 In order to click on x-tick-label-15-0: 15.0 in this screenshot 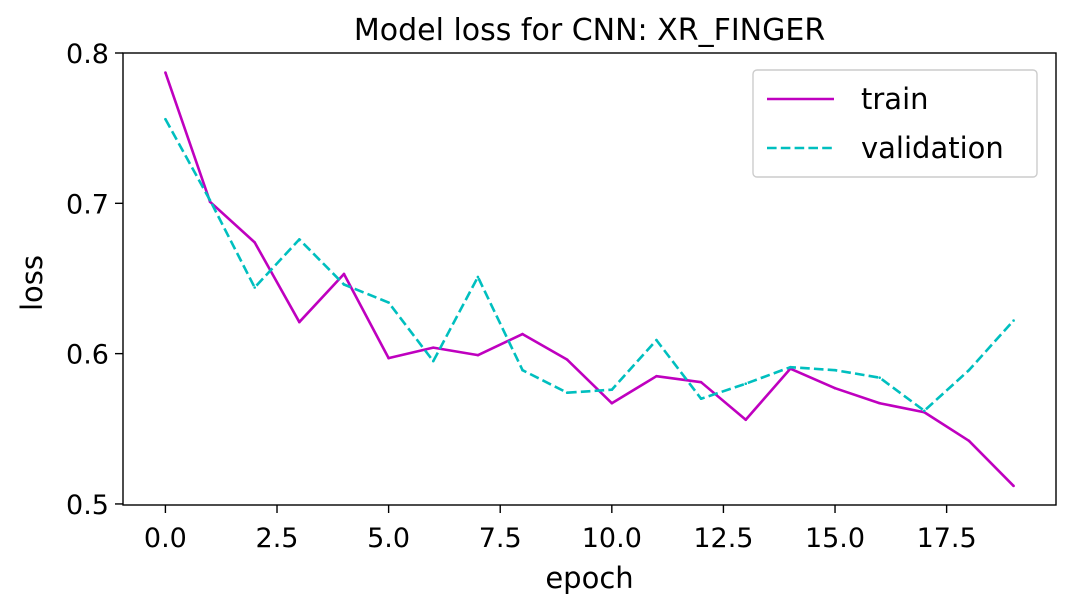, I will do `click(835, 538)`.